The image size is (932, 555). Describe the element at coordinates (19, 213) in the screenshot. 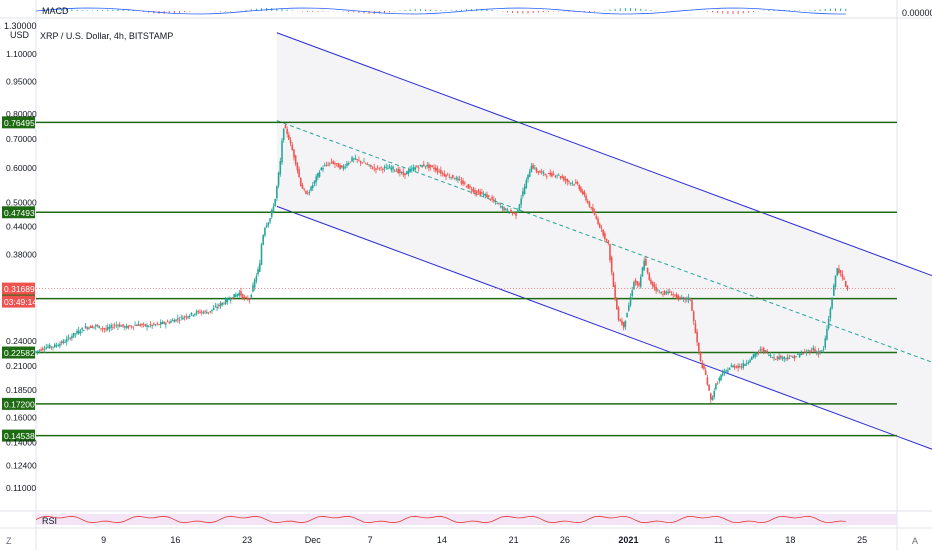

I see `level-label: 0.47493` at that location.